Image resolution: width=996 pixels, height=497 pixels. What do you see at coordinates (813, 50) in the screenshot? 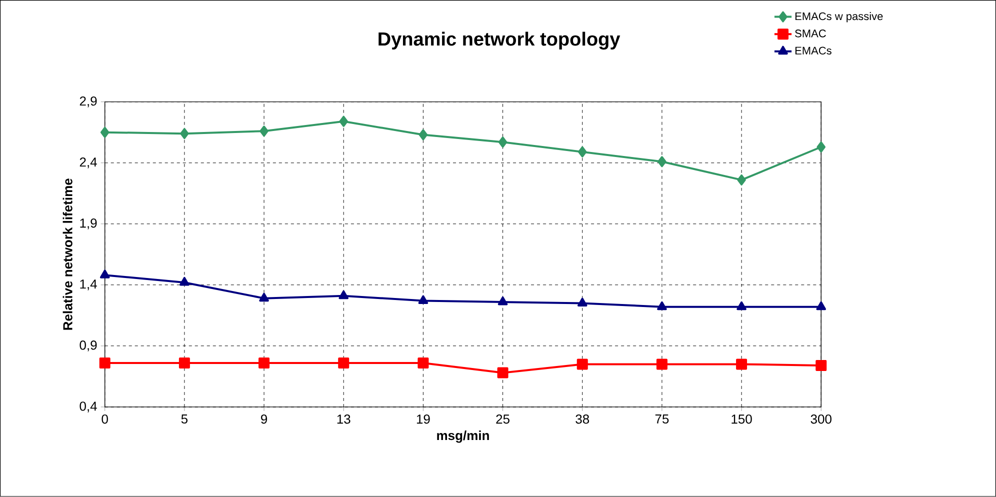
I see `legend-label: EMACs` at bounding box center [813, 50].